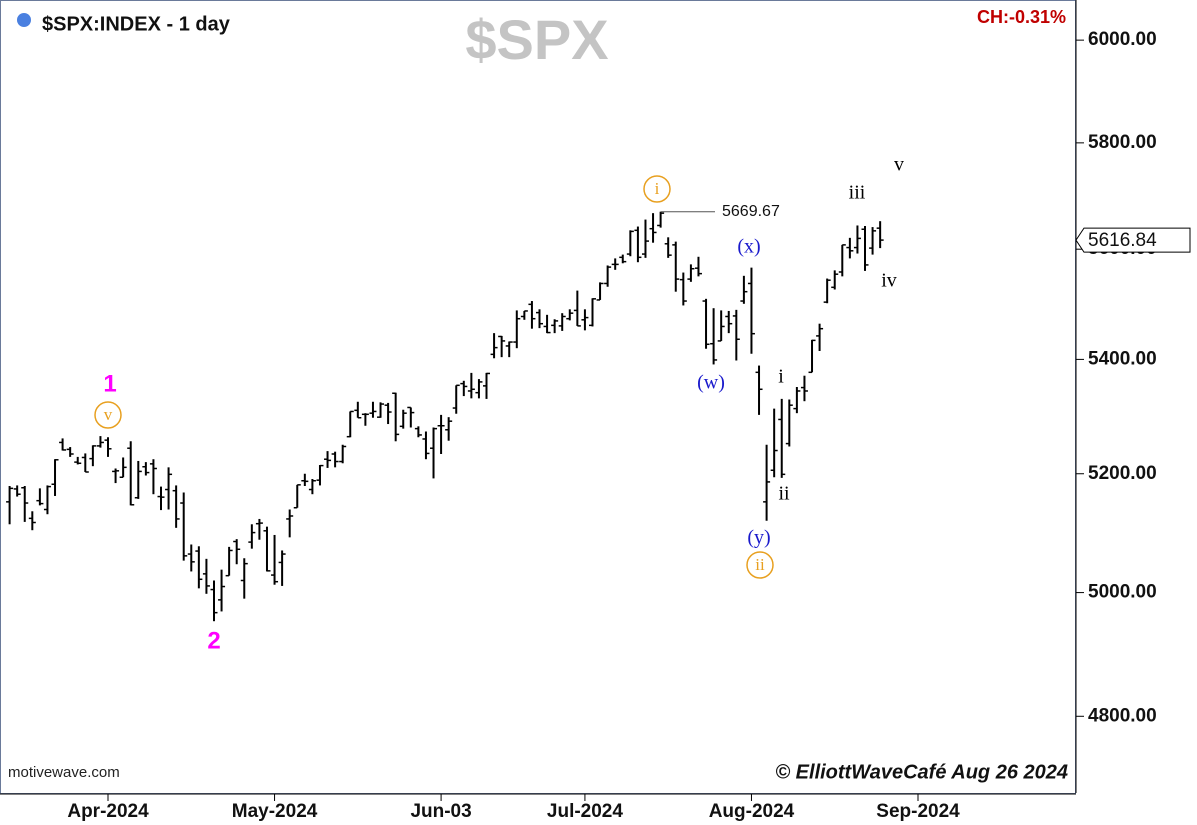 This screenshot has height=825, width=1197. What do you see at coordinates (752, 811) in the screenshot?
I see `x-tick-label: Aug-2024` at bounding box center [752, 811].